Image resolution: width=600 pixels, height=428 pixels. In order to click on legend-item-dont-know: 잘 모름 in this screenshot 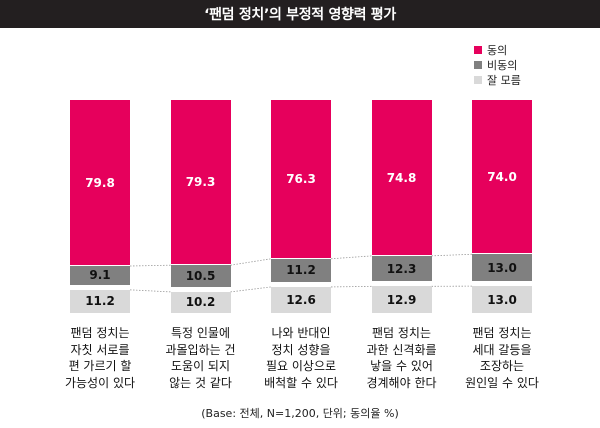, I will do `click(497, 79)`.